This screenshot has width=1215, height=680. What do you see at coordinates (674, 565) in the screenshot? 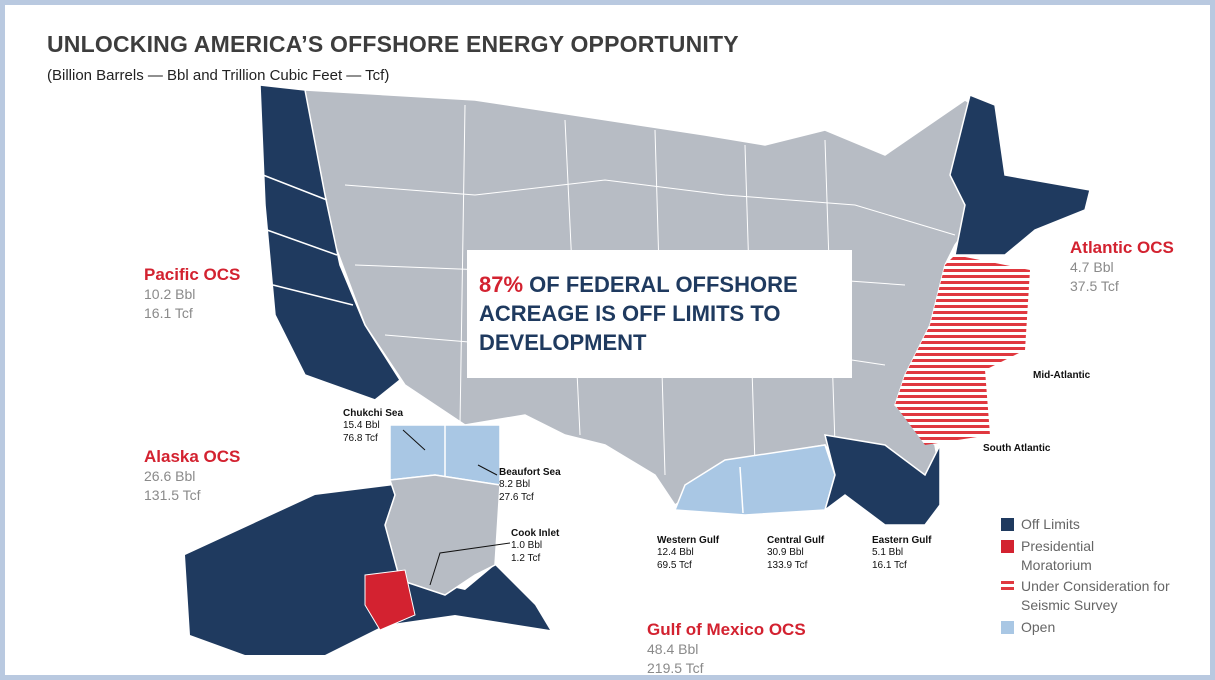
I see `area-gas: 69.5 Tcf` at bounding box center [674, 565].